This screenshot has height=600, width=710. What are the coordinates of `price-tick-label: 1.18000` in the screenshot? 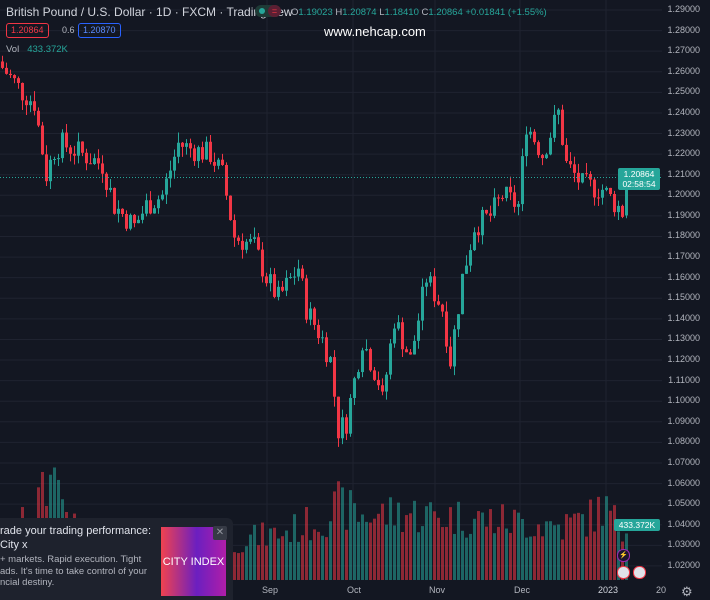 It's located at (683, 235).